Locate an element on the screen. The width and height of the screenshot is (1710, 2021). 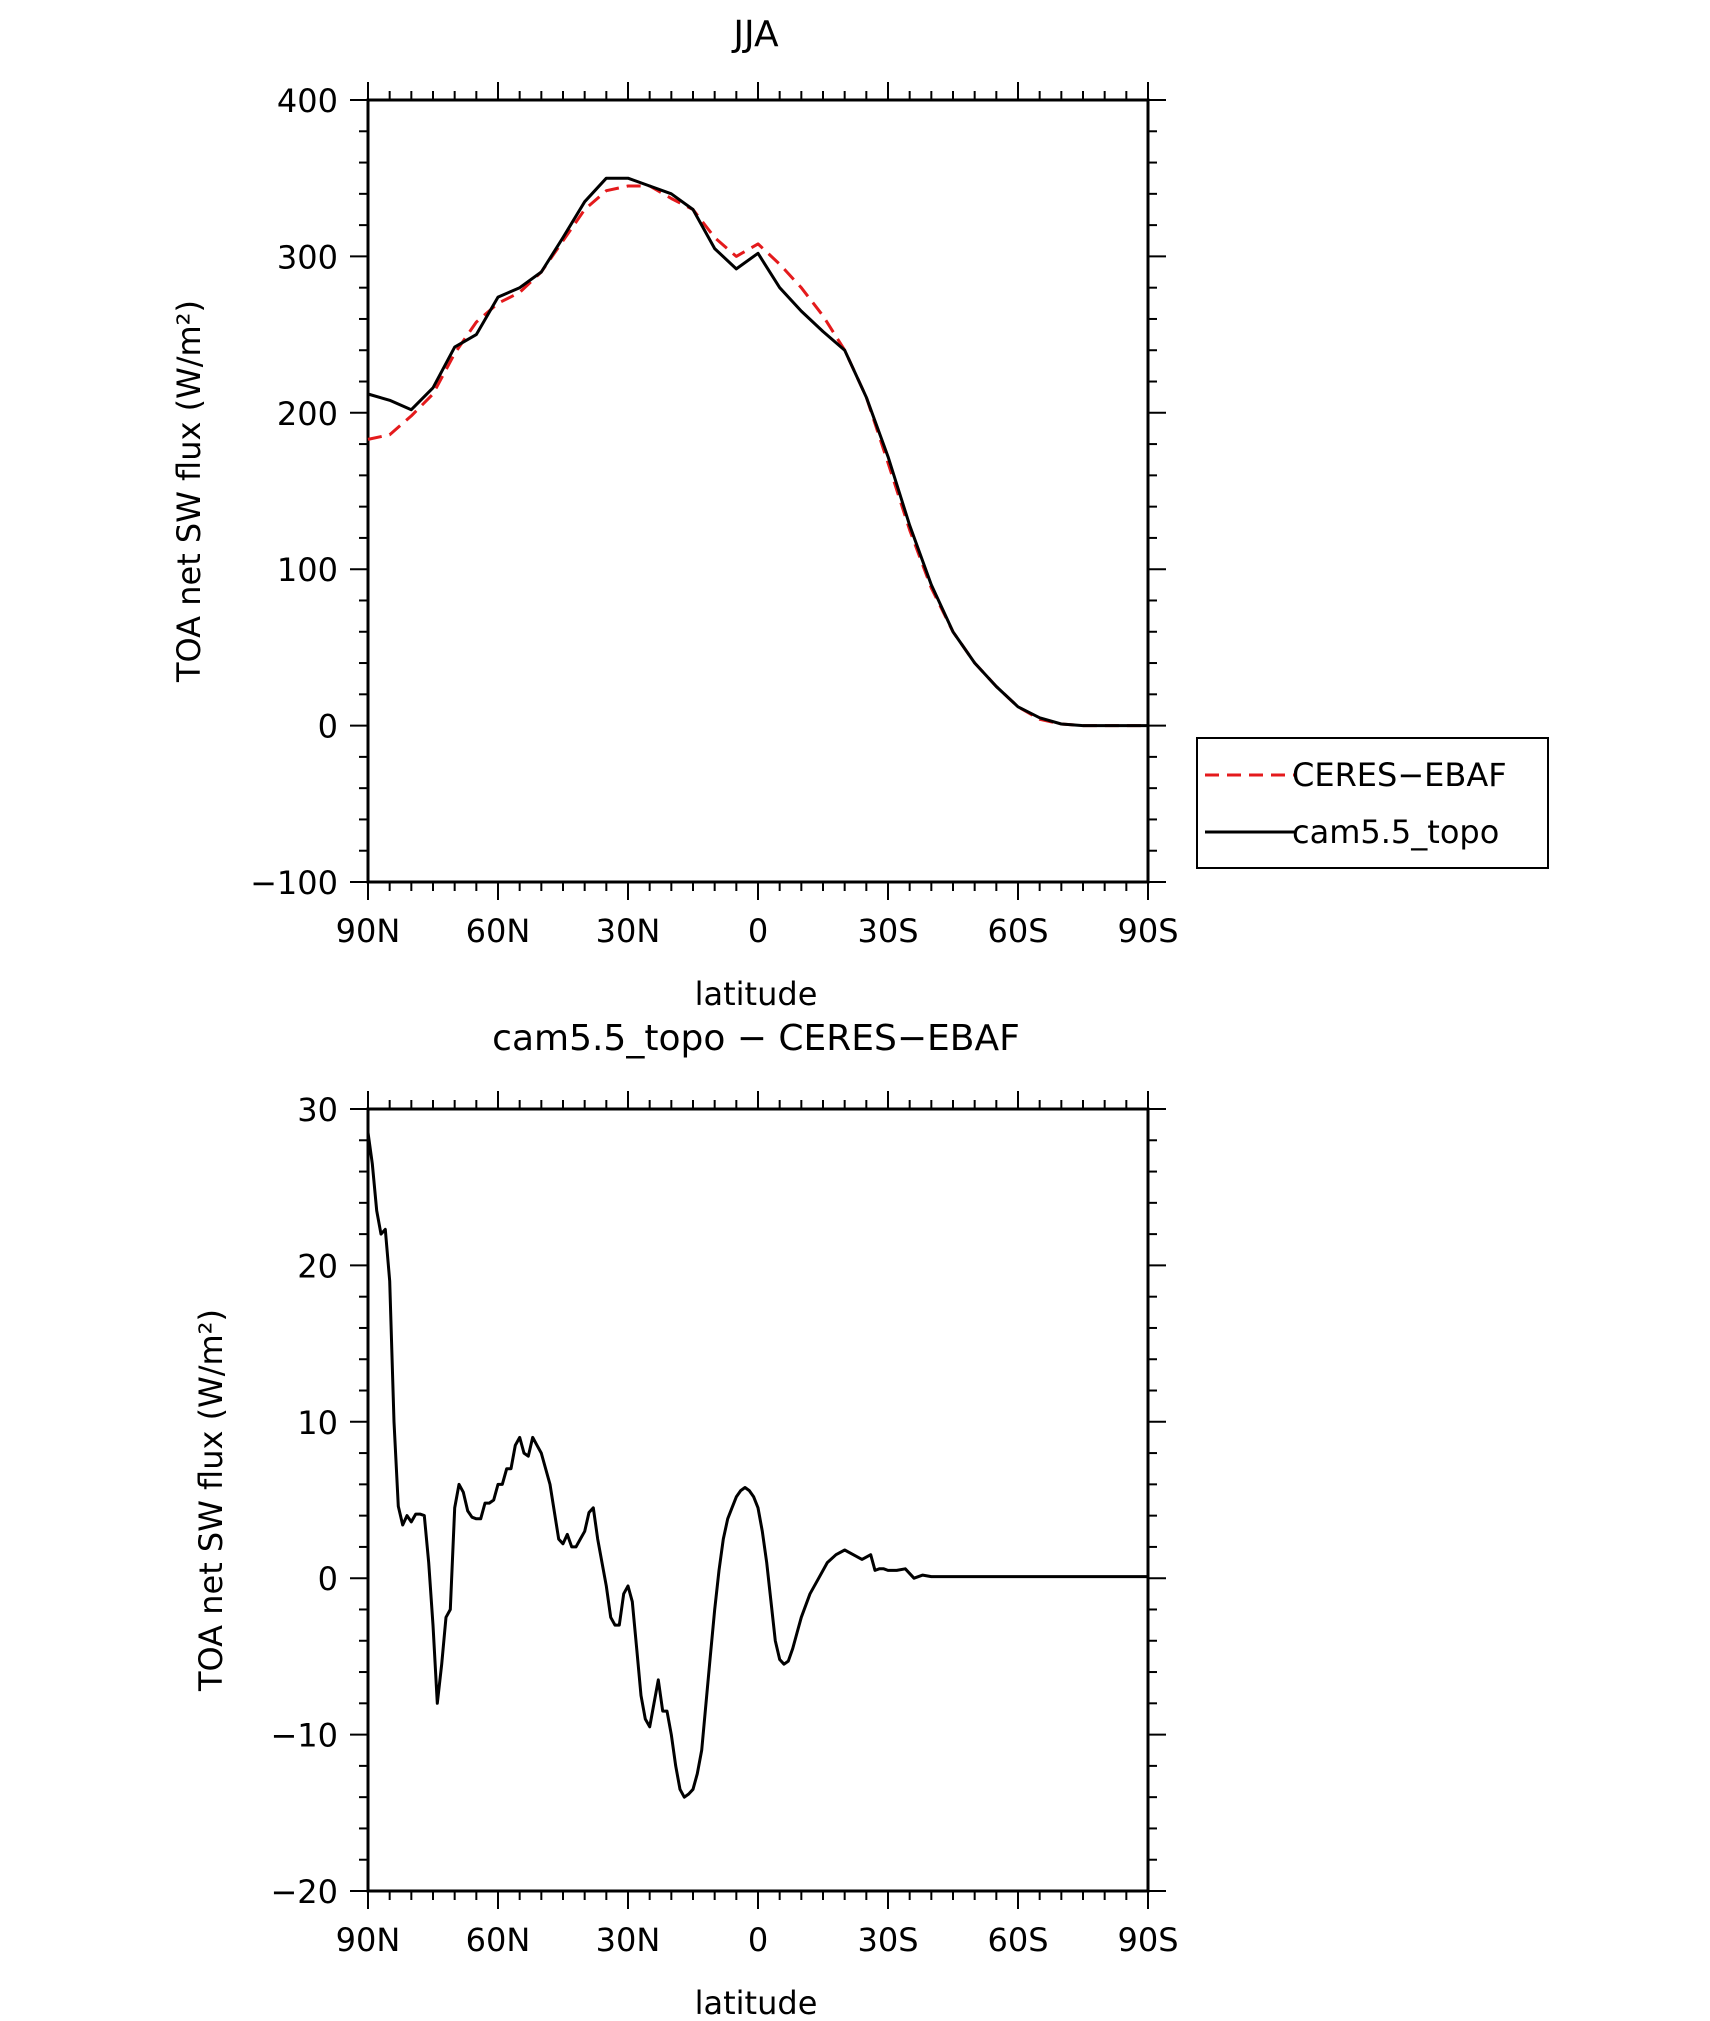
bottom-xtick-label: 60N is located at coordinates (498, 1940).